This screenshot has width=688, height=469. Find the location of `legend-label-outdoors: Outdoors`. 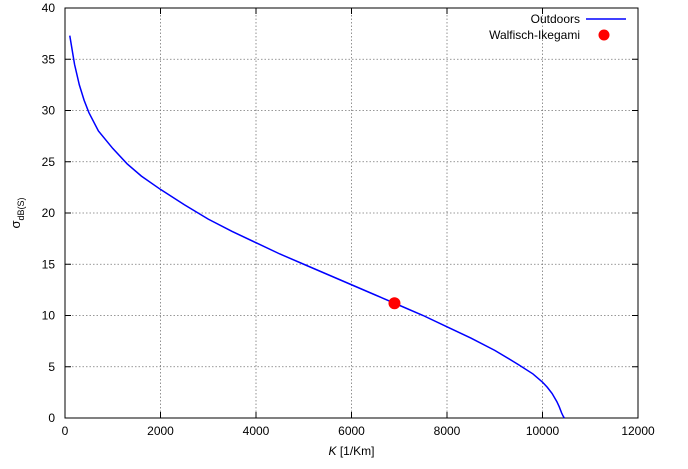

legend-label-outdoors: Outdoors is located at coordinates (555, 19).